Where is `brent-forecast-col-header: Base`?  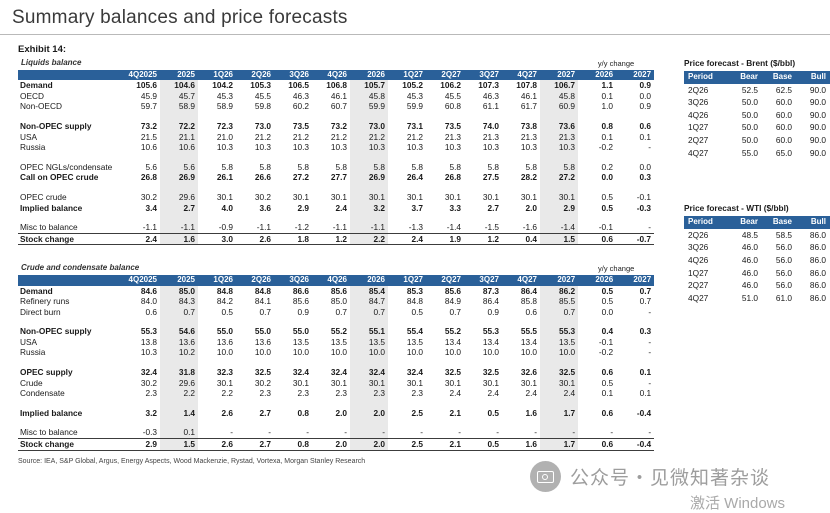
brent-forecast-col-header: Base is located at coordinates (779, 77).